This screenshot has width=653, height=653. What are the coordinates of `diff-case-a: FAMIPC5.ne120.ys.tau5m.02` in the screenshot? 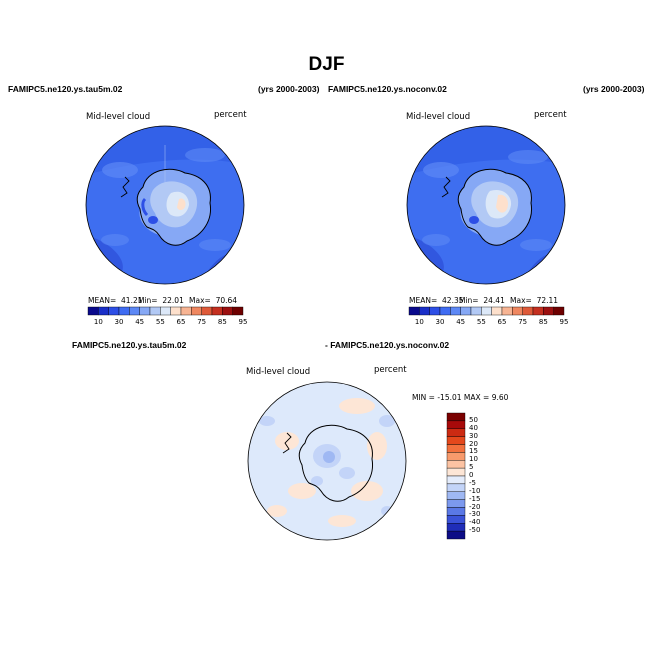 It's located at (129, 345).